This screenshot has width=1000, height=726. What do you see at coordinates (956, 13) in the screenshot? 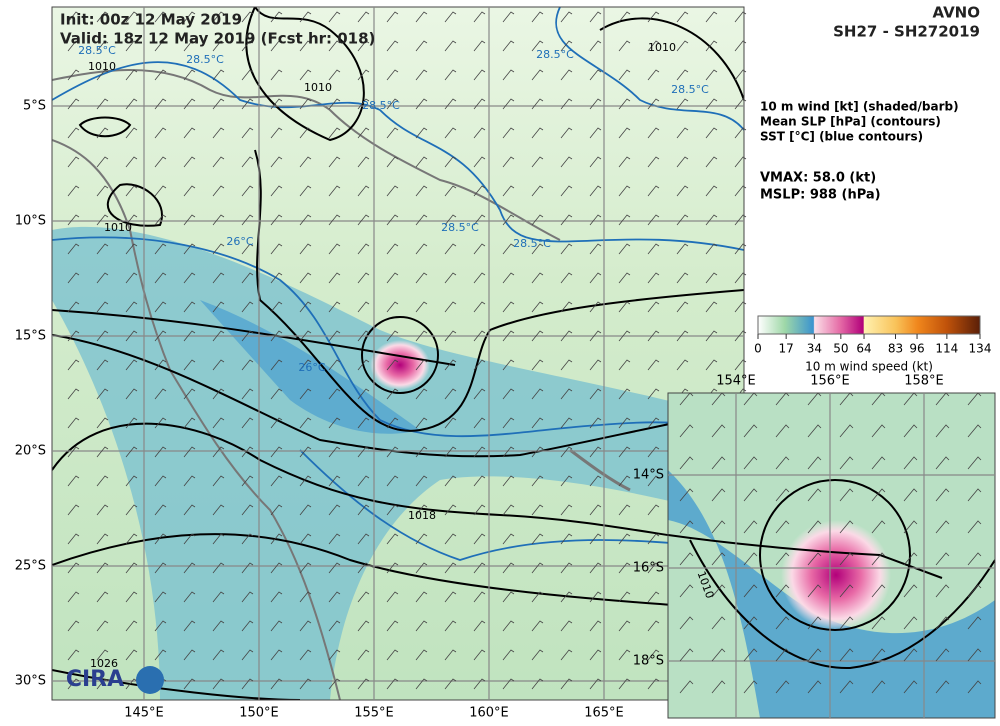
I see `model-name: AVNO` at bounding box center [956, 13].